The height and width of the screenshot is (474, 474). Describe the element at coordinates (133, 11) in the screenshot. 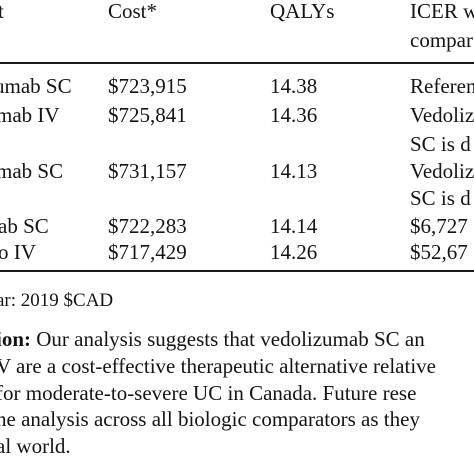

I see `header-cost: Cost*` at that location.